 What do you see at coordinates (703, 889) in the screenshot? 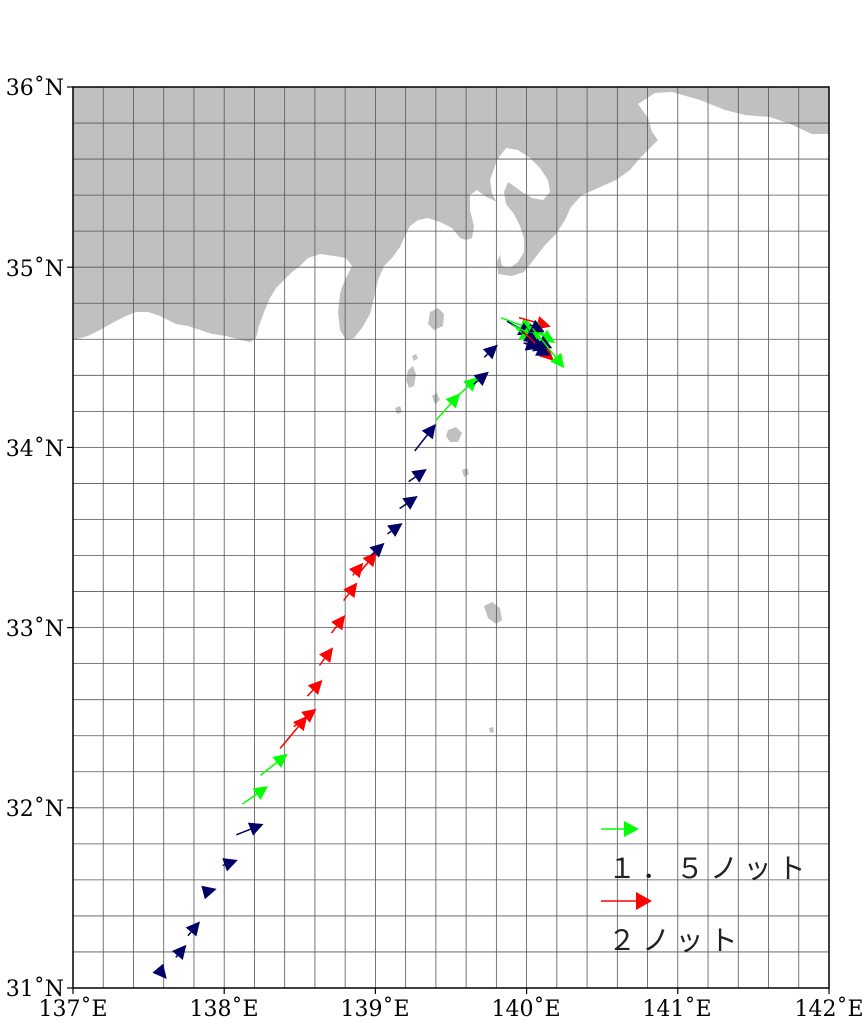
I see `legend: １．５ノット ２ノット` at bounding box center [703, 889].